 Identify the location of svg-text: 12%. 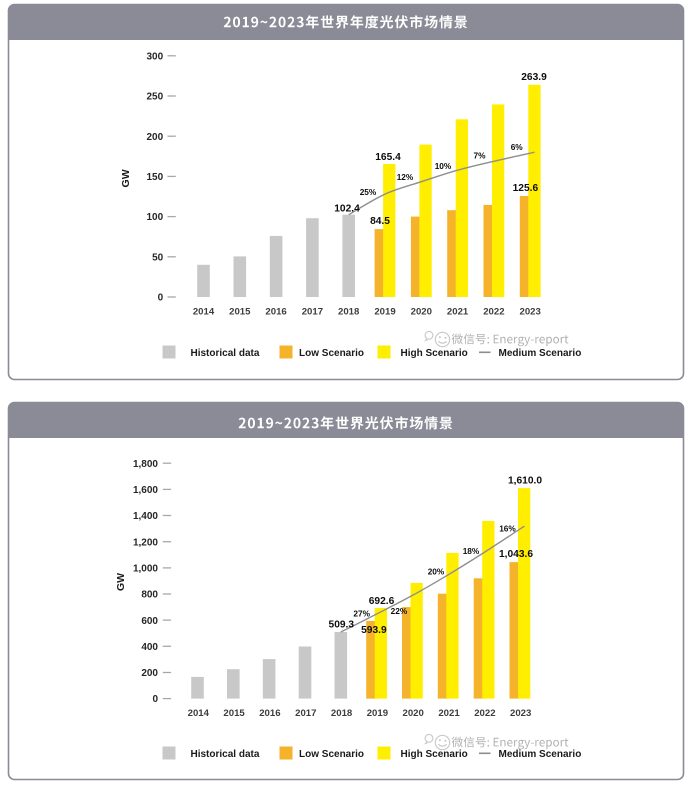
(405, 177).